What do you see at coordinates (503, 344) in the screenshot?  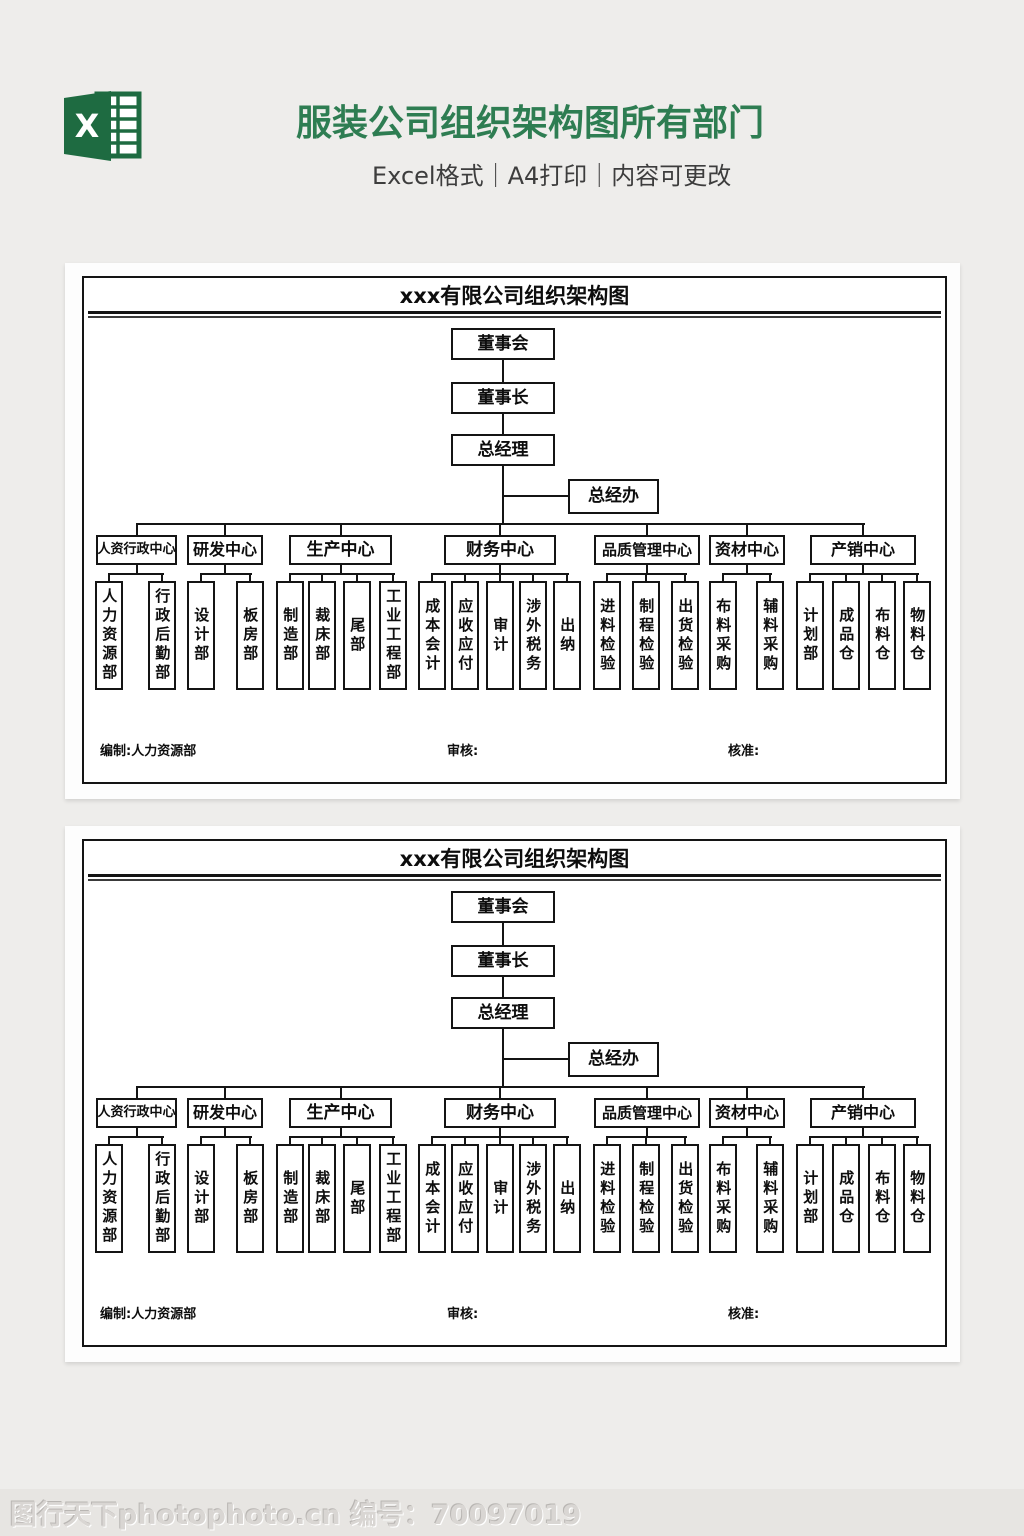 I see `node-board: 董事会` at bounding box center [503, 344].